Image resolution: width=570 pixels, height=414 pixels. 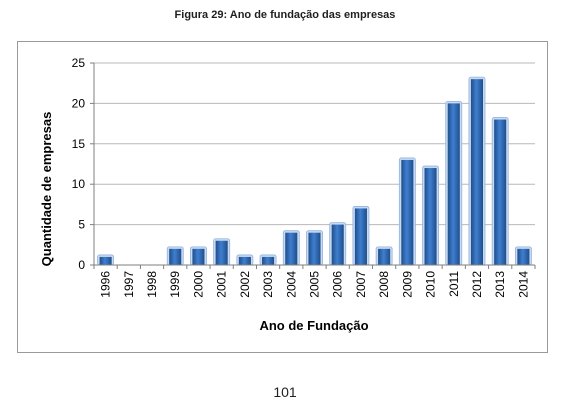 I want to click on x-tick-label: 2007, so click(x=361, y=284).